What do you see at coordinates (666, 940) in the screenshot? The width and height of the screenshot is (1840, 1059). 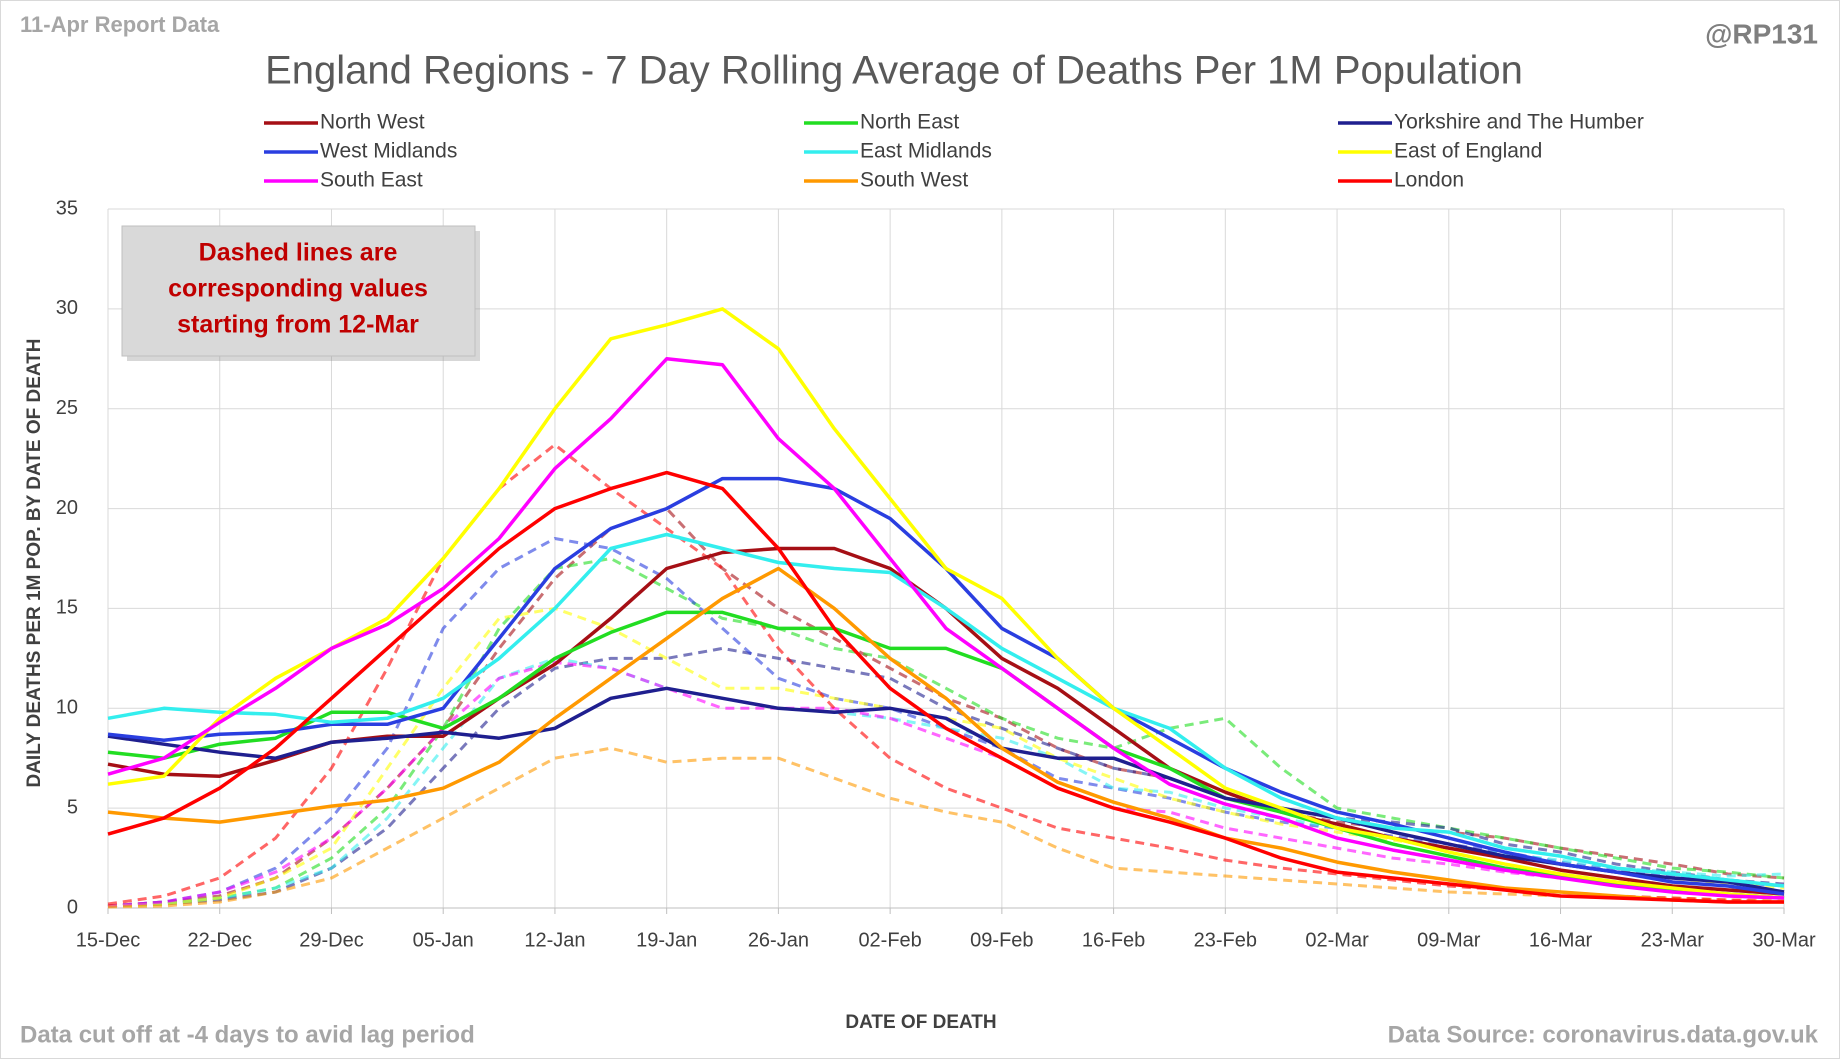 I see `x-tick-label: 19-Jan` at bounding box center [666, 940].